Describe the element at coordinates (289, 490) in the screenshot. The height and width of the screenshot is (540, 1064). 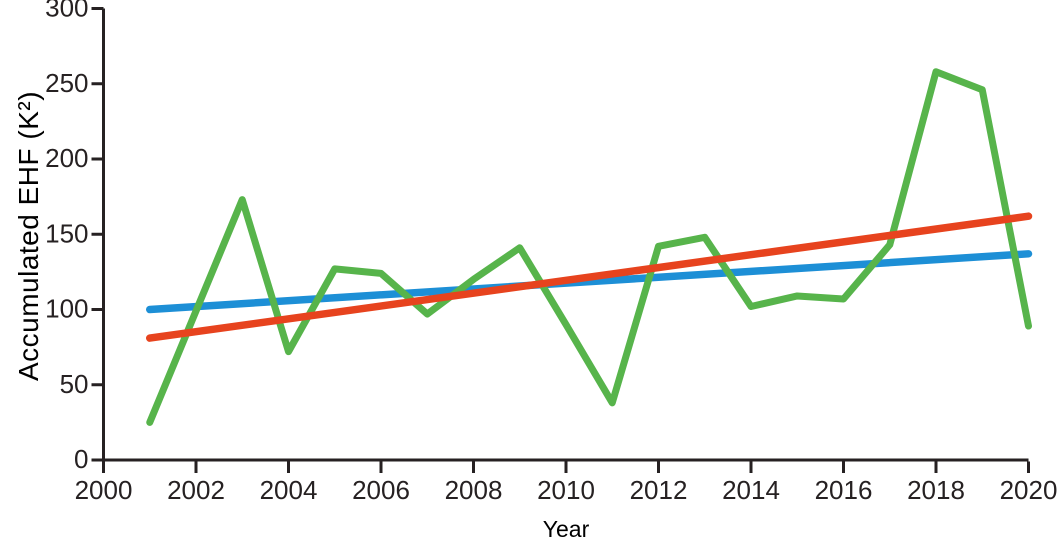
I see `x-tick-label: 2004` at that location.